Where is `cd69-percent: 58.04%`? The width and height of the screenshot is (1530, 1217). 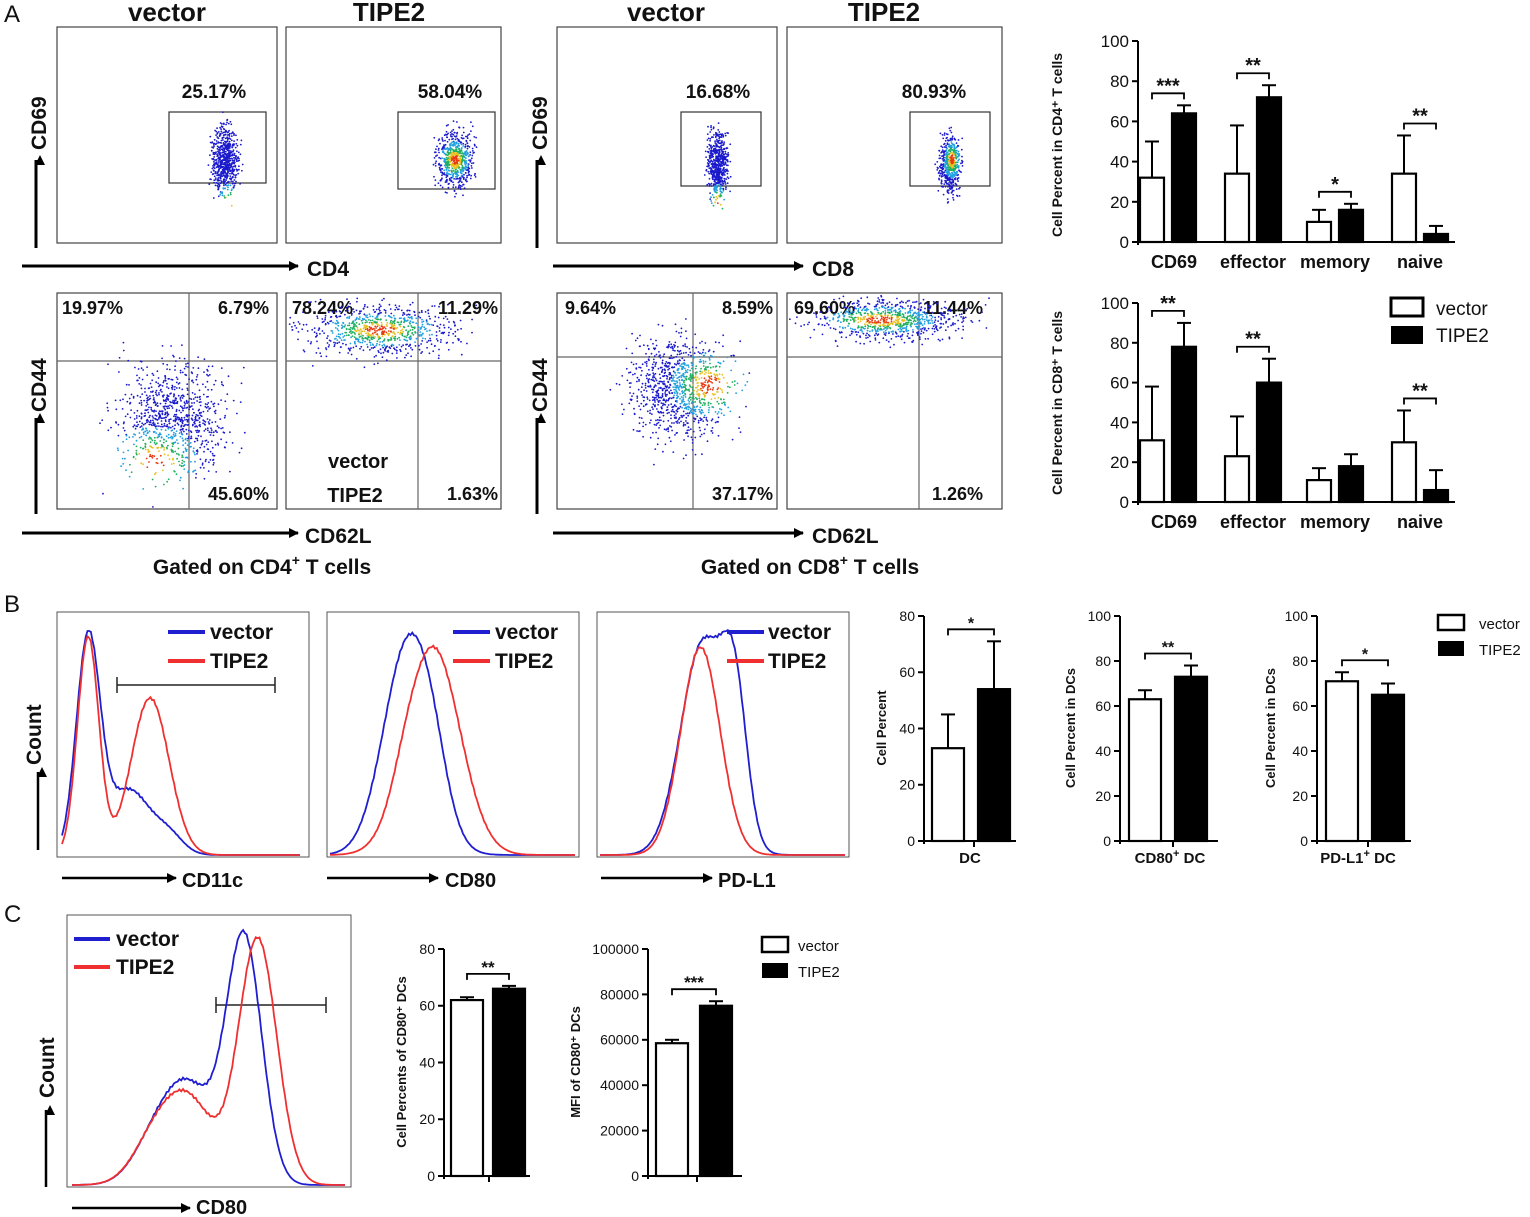 cd69-percent: 58.04% is located at coordinates (450, 92).